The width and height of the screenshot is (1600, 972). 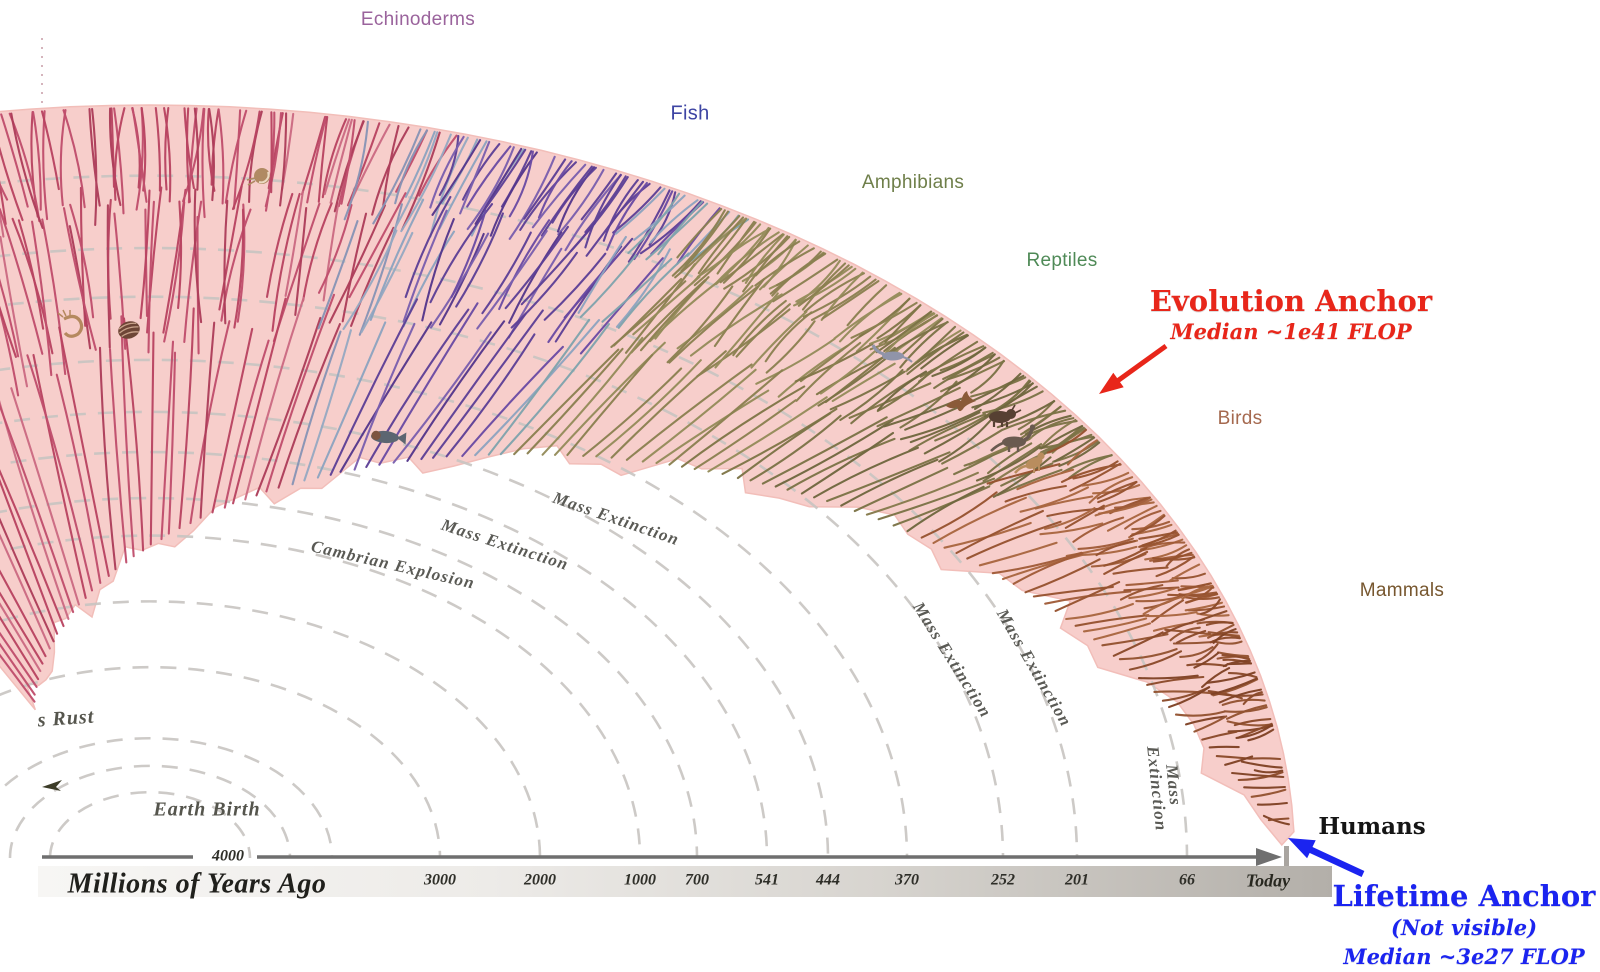 What do you see at coordinates (418, 20) in the screenshot?
I see `label-echinoderms: Echinoderms` at bounding box center [418, 20].